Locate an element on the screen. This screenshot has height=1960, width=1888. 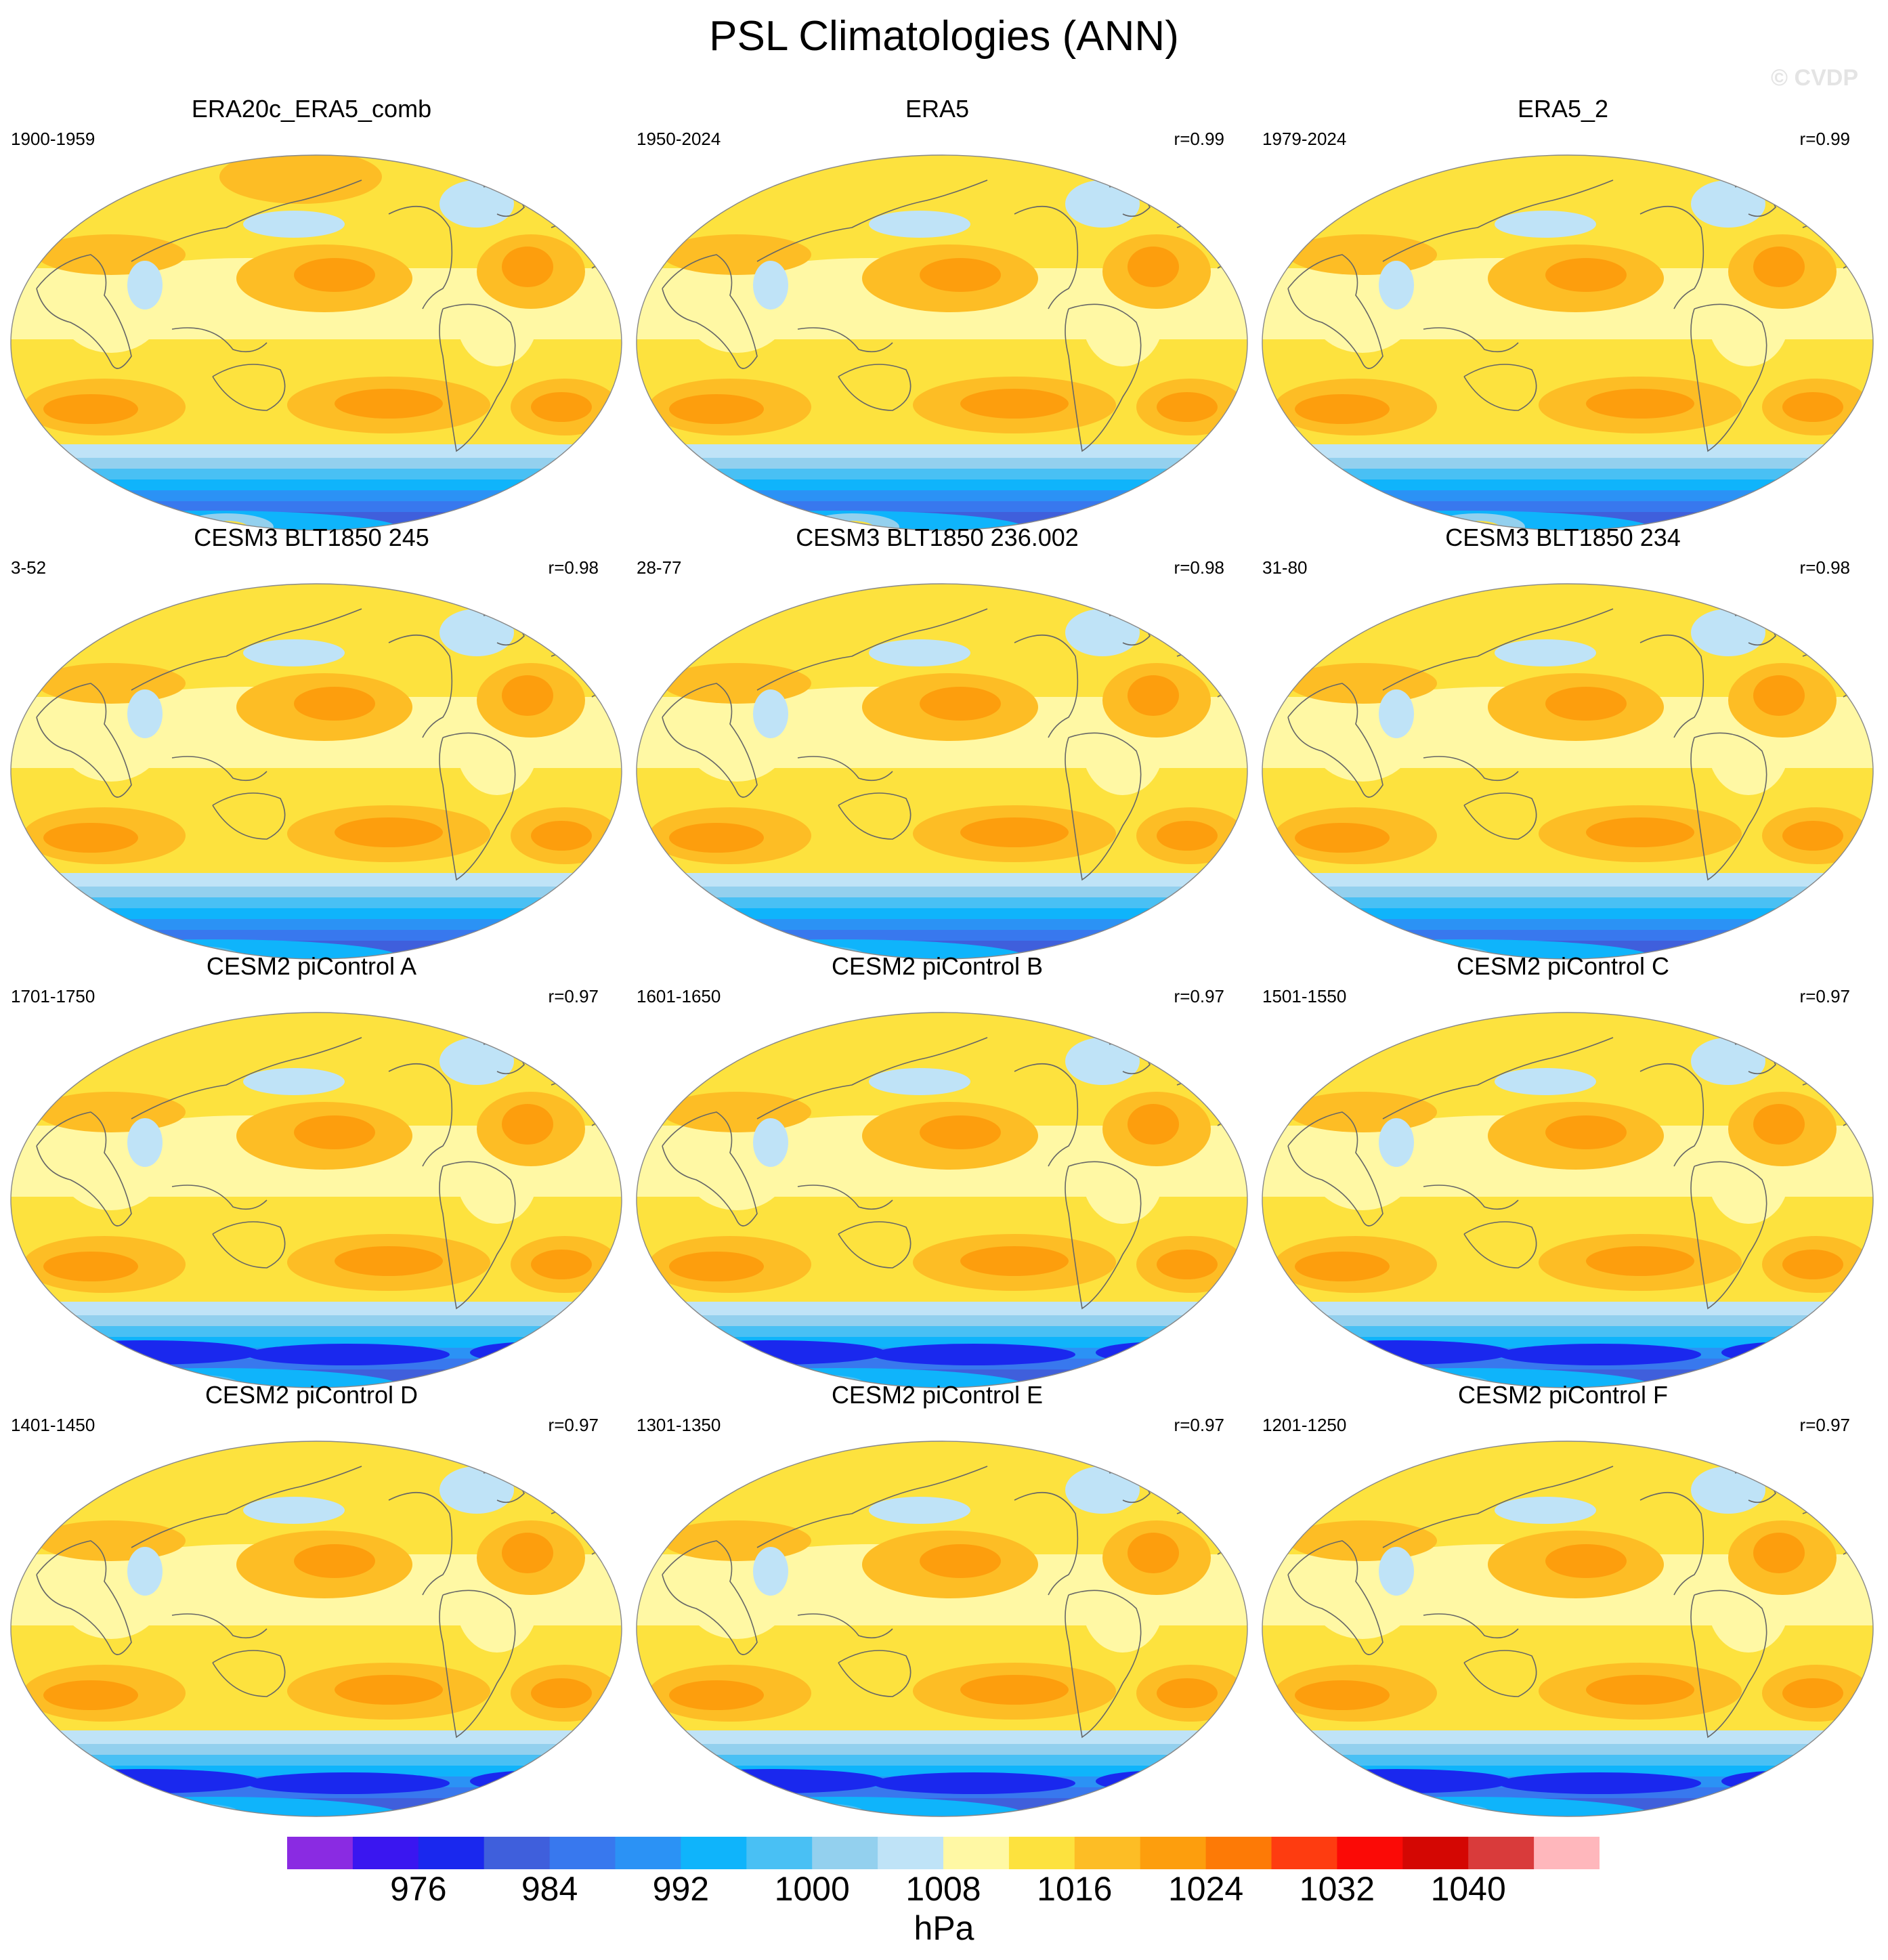
map-panel: ERA5 1950-2024 r=0.99 is located at coordinates (938, 313).